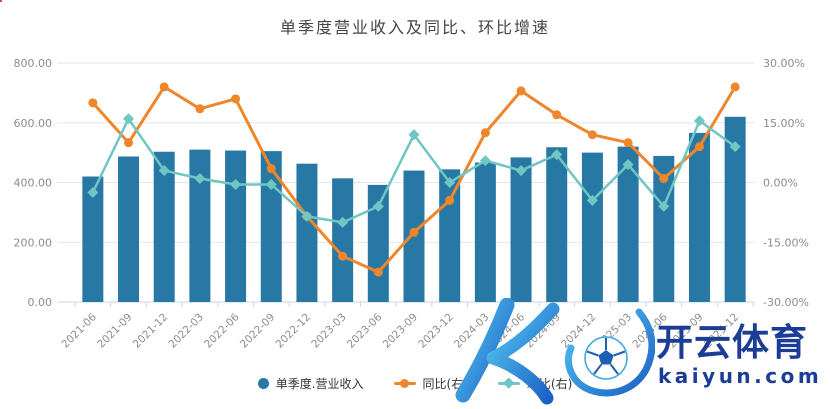 This screenshot has height=409, width=830. Describe the element at coordinates (786, 302) in the screenshot. I see `y-right-tick-label: -30.00%` at that location.